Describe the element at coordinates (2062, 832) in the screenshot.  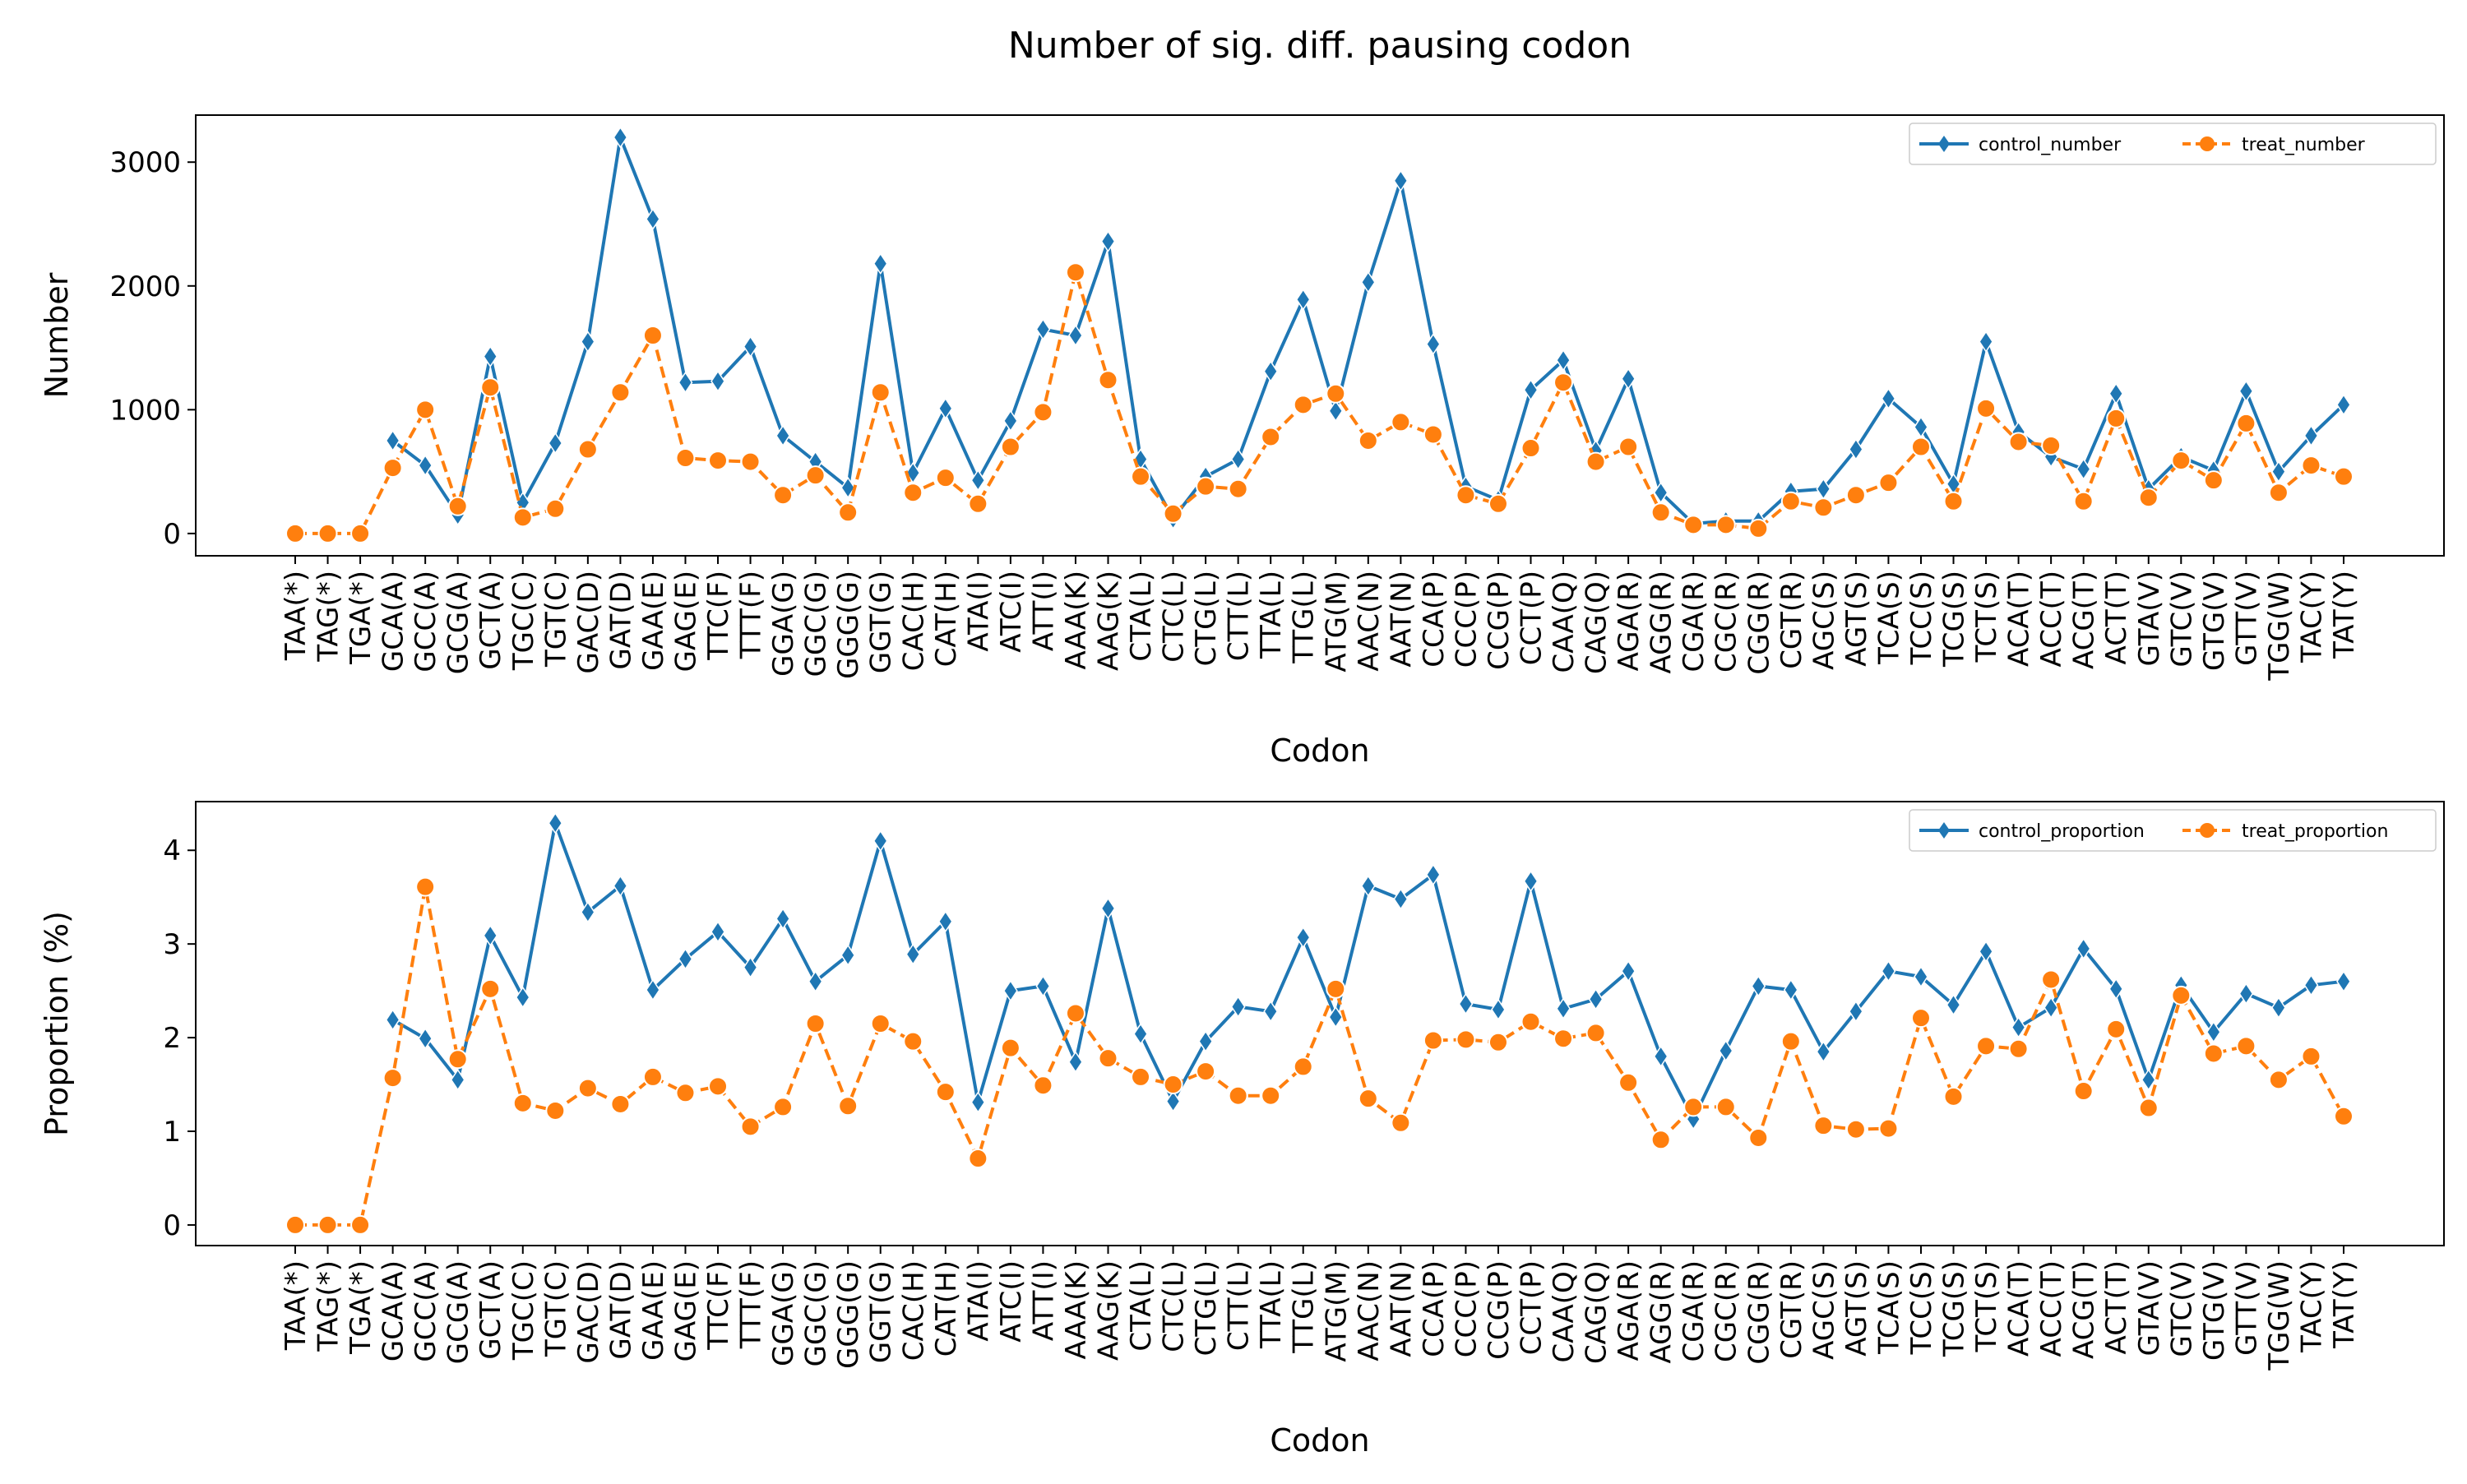
I see `legend-label: control_proportion` at that location.